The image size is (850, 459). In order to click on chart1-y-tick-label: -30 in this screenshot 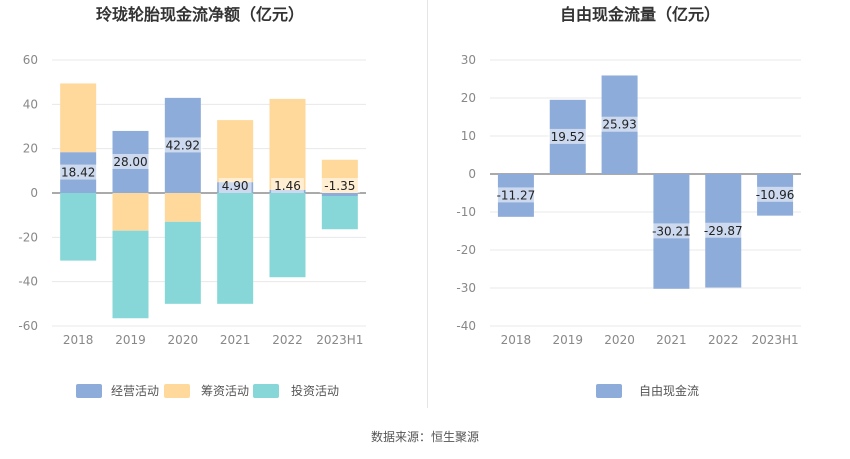, I will do `click(466, 288)`.